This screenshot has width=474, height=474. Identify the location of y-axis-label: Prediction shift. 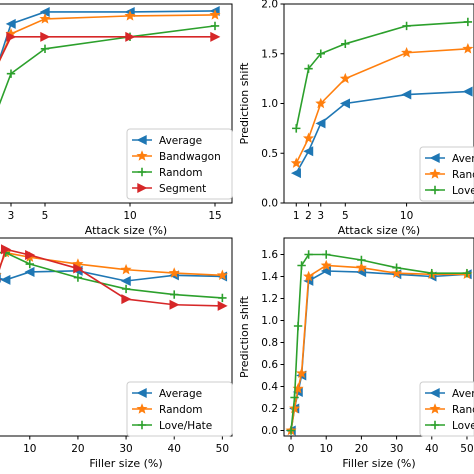
(244, 336).